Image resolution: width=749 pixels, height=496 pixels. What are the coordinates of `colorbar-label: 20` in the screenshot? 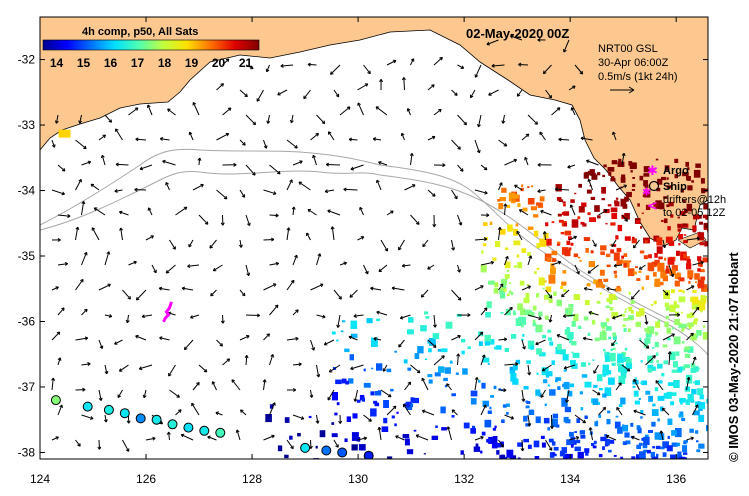 It's located at (219, 63).